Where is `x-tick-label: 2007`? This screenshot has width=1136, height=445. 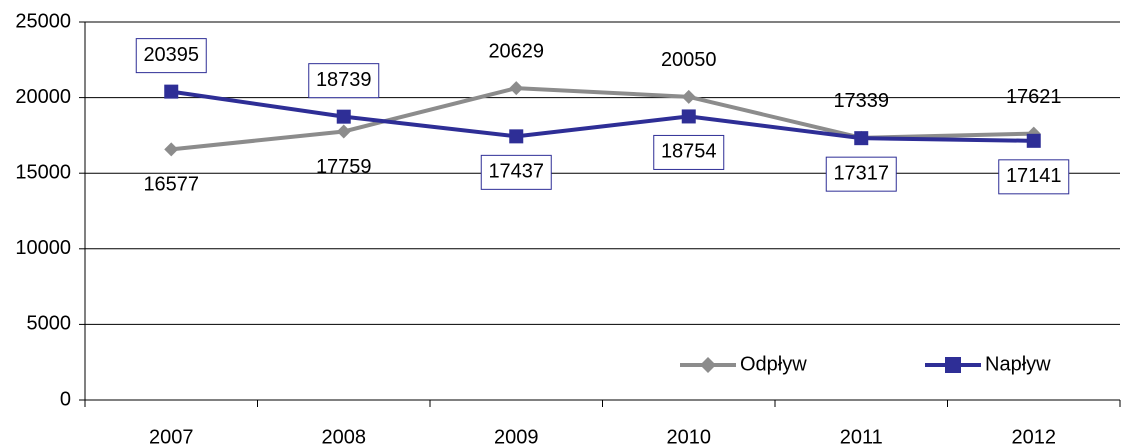
x-tick-label: 2007 is located at coordinates (171, 435).